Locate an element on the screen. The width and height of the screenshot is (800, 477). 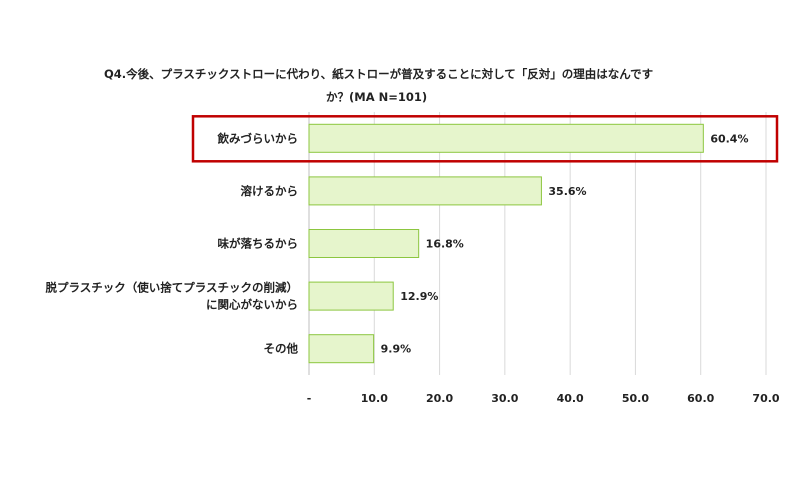
category-label: に関心がないから is located at coordinates (252, 305).